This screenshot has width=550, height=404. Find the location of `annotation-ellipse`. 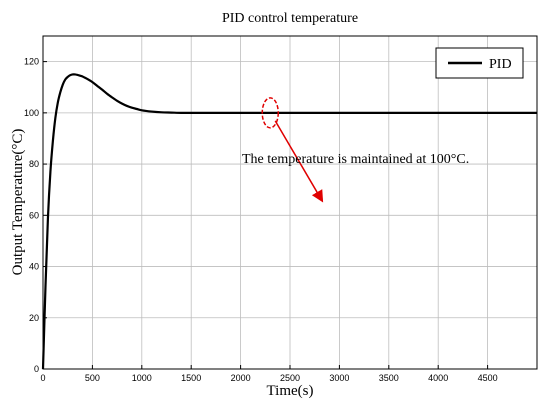

annotation-ellipse is located at coordinates (270, 113).